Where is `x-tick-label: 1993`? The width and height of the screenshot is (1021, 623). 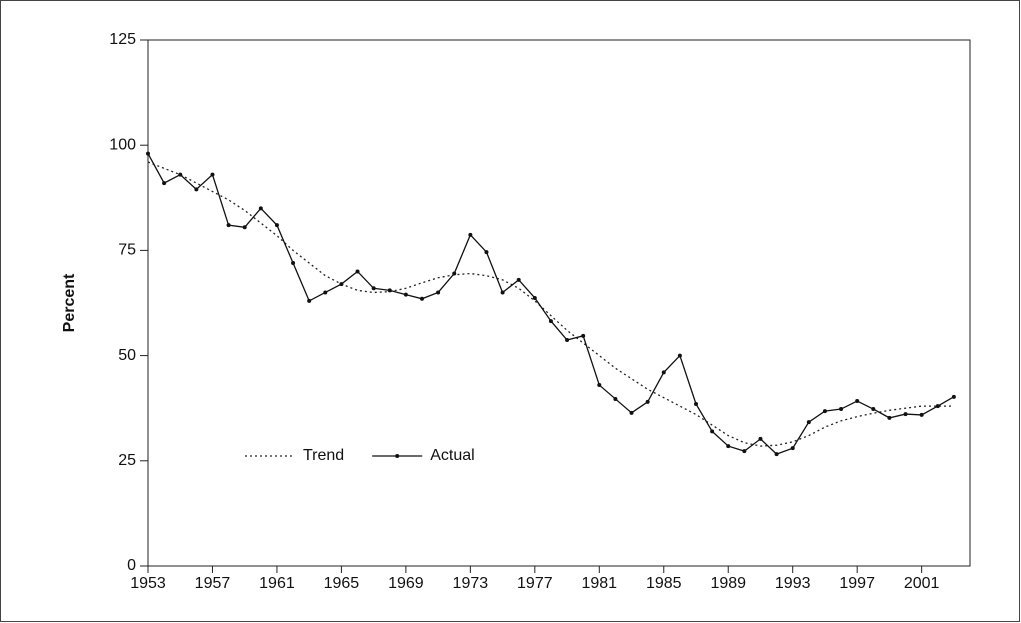 x-tick-label: 1993 is located at coordinates (793, 583).